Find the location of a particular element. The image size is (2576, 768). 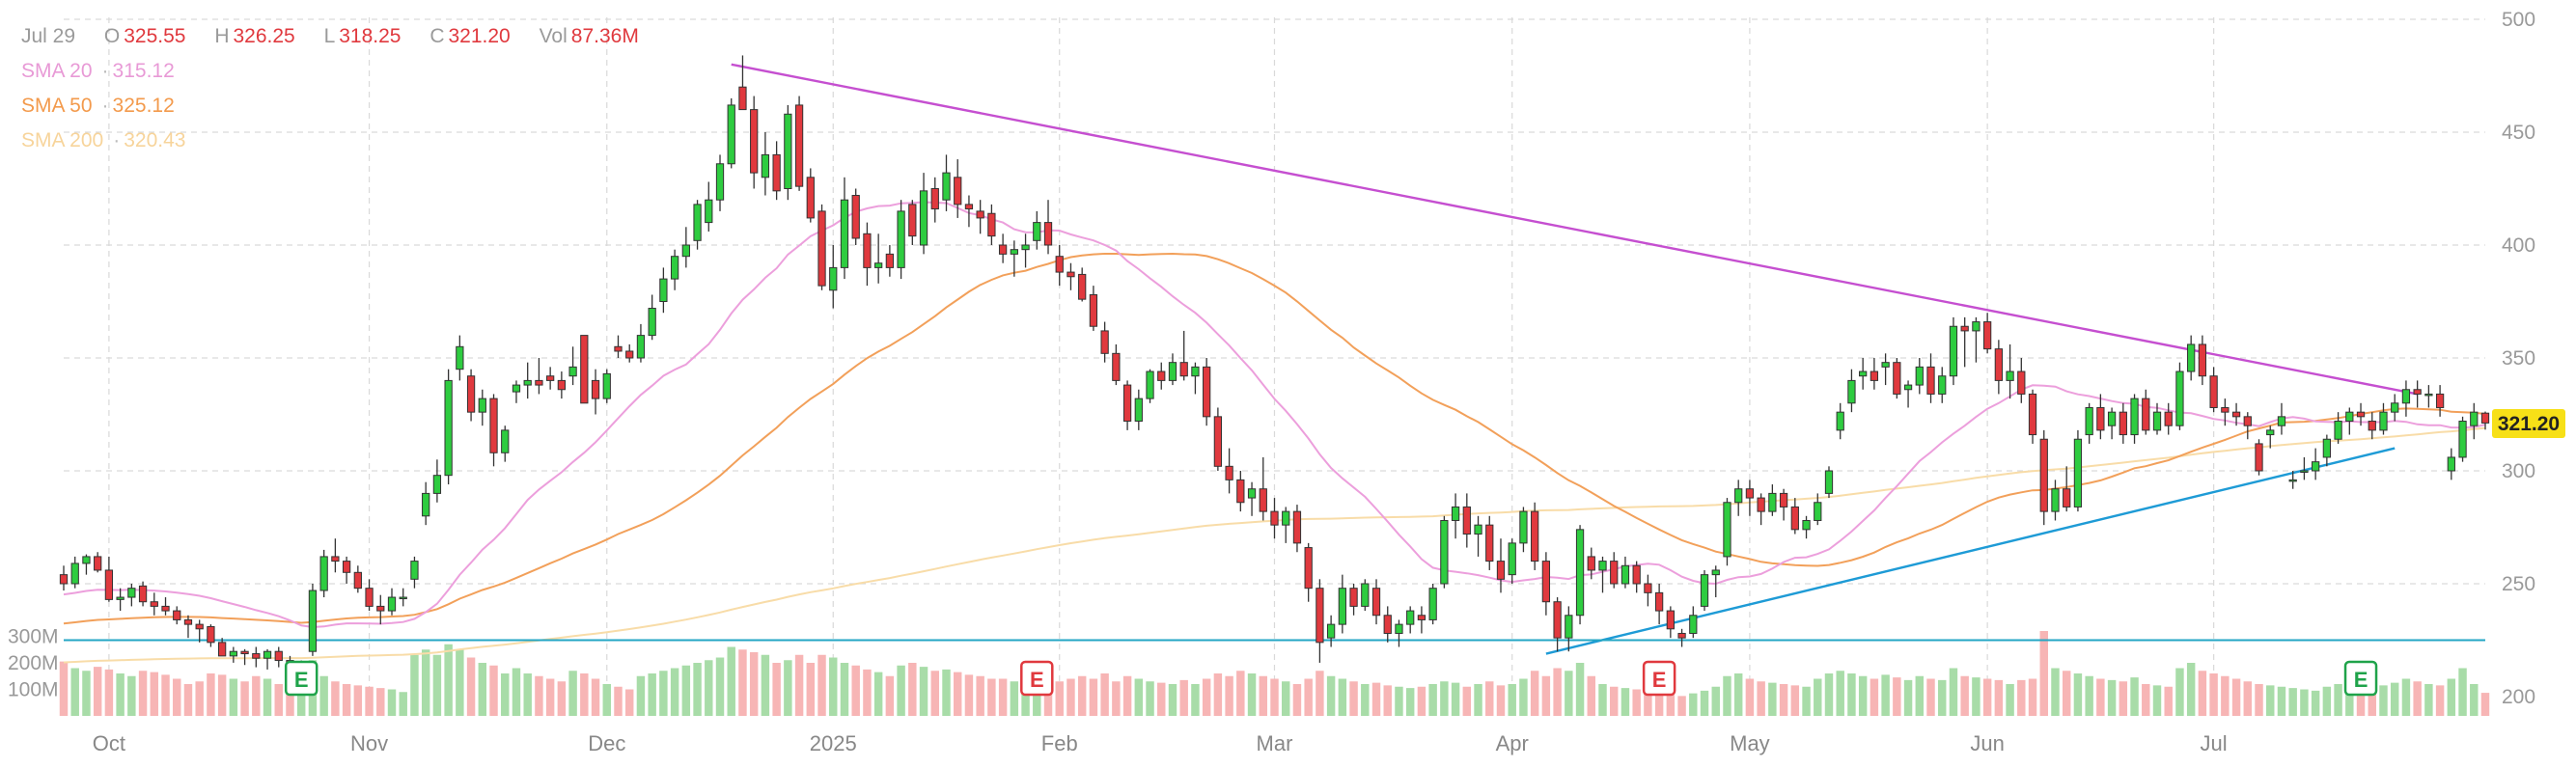

volume-tick-100M: 100M is located at coordinates (33, 690).